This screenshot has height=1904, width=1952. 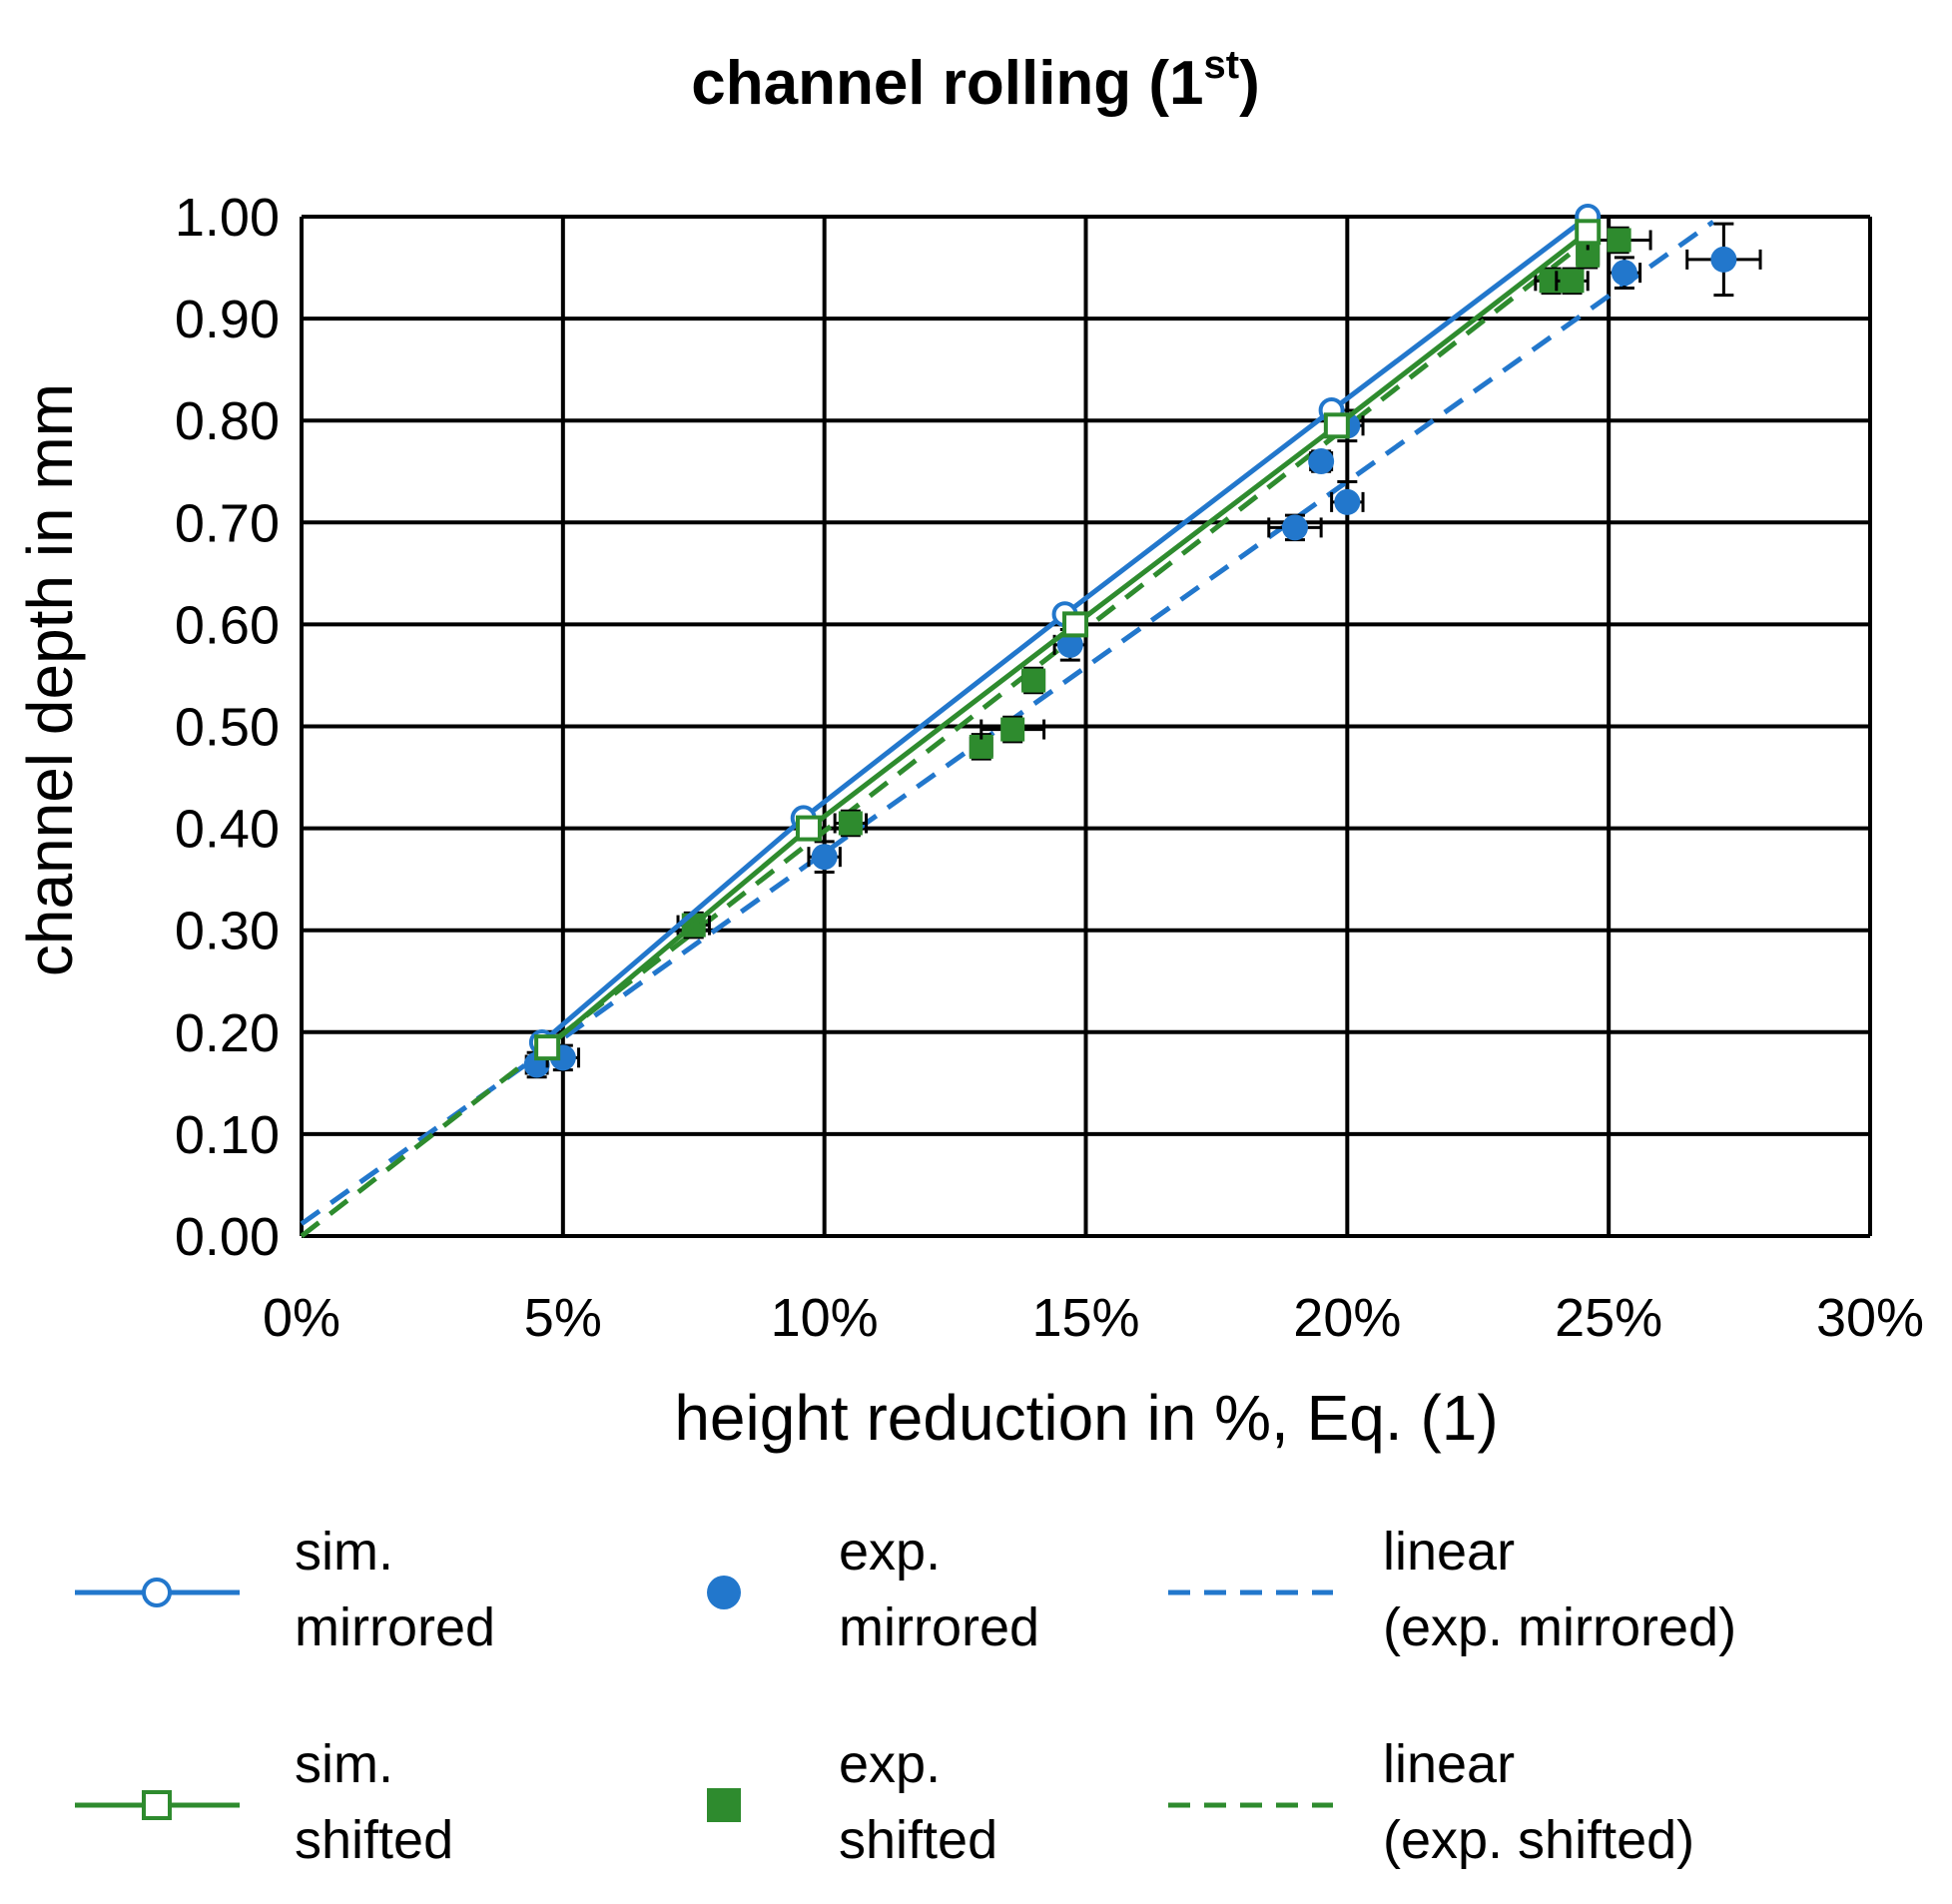 What do you see at coordinates (1538, 1840) in the screenshot?
I see `legend-label-line: (exp. shifted)` at bounding box center [1538, 1840].